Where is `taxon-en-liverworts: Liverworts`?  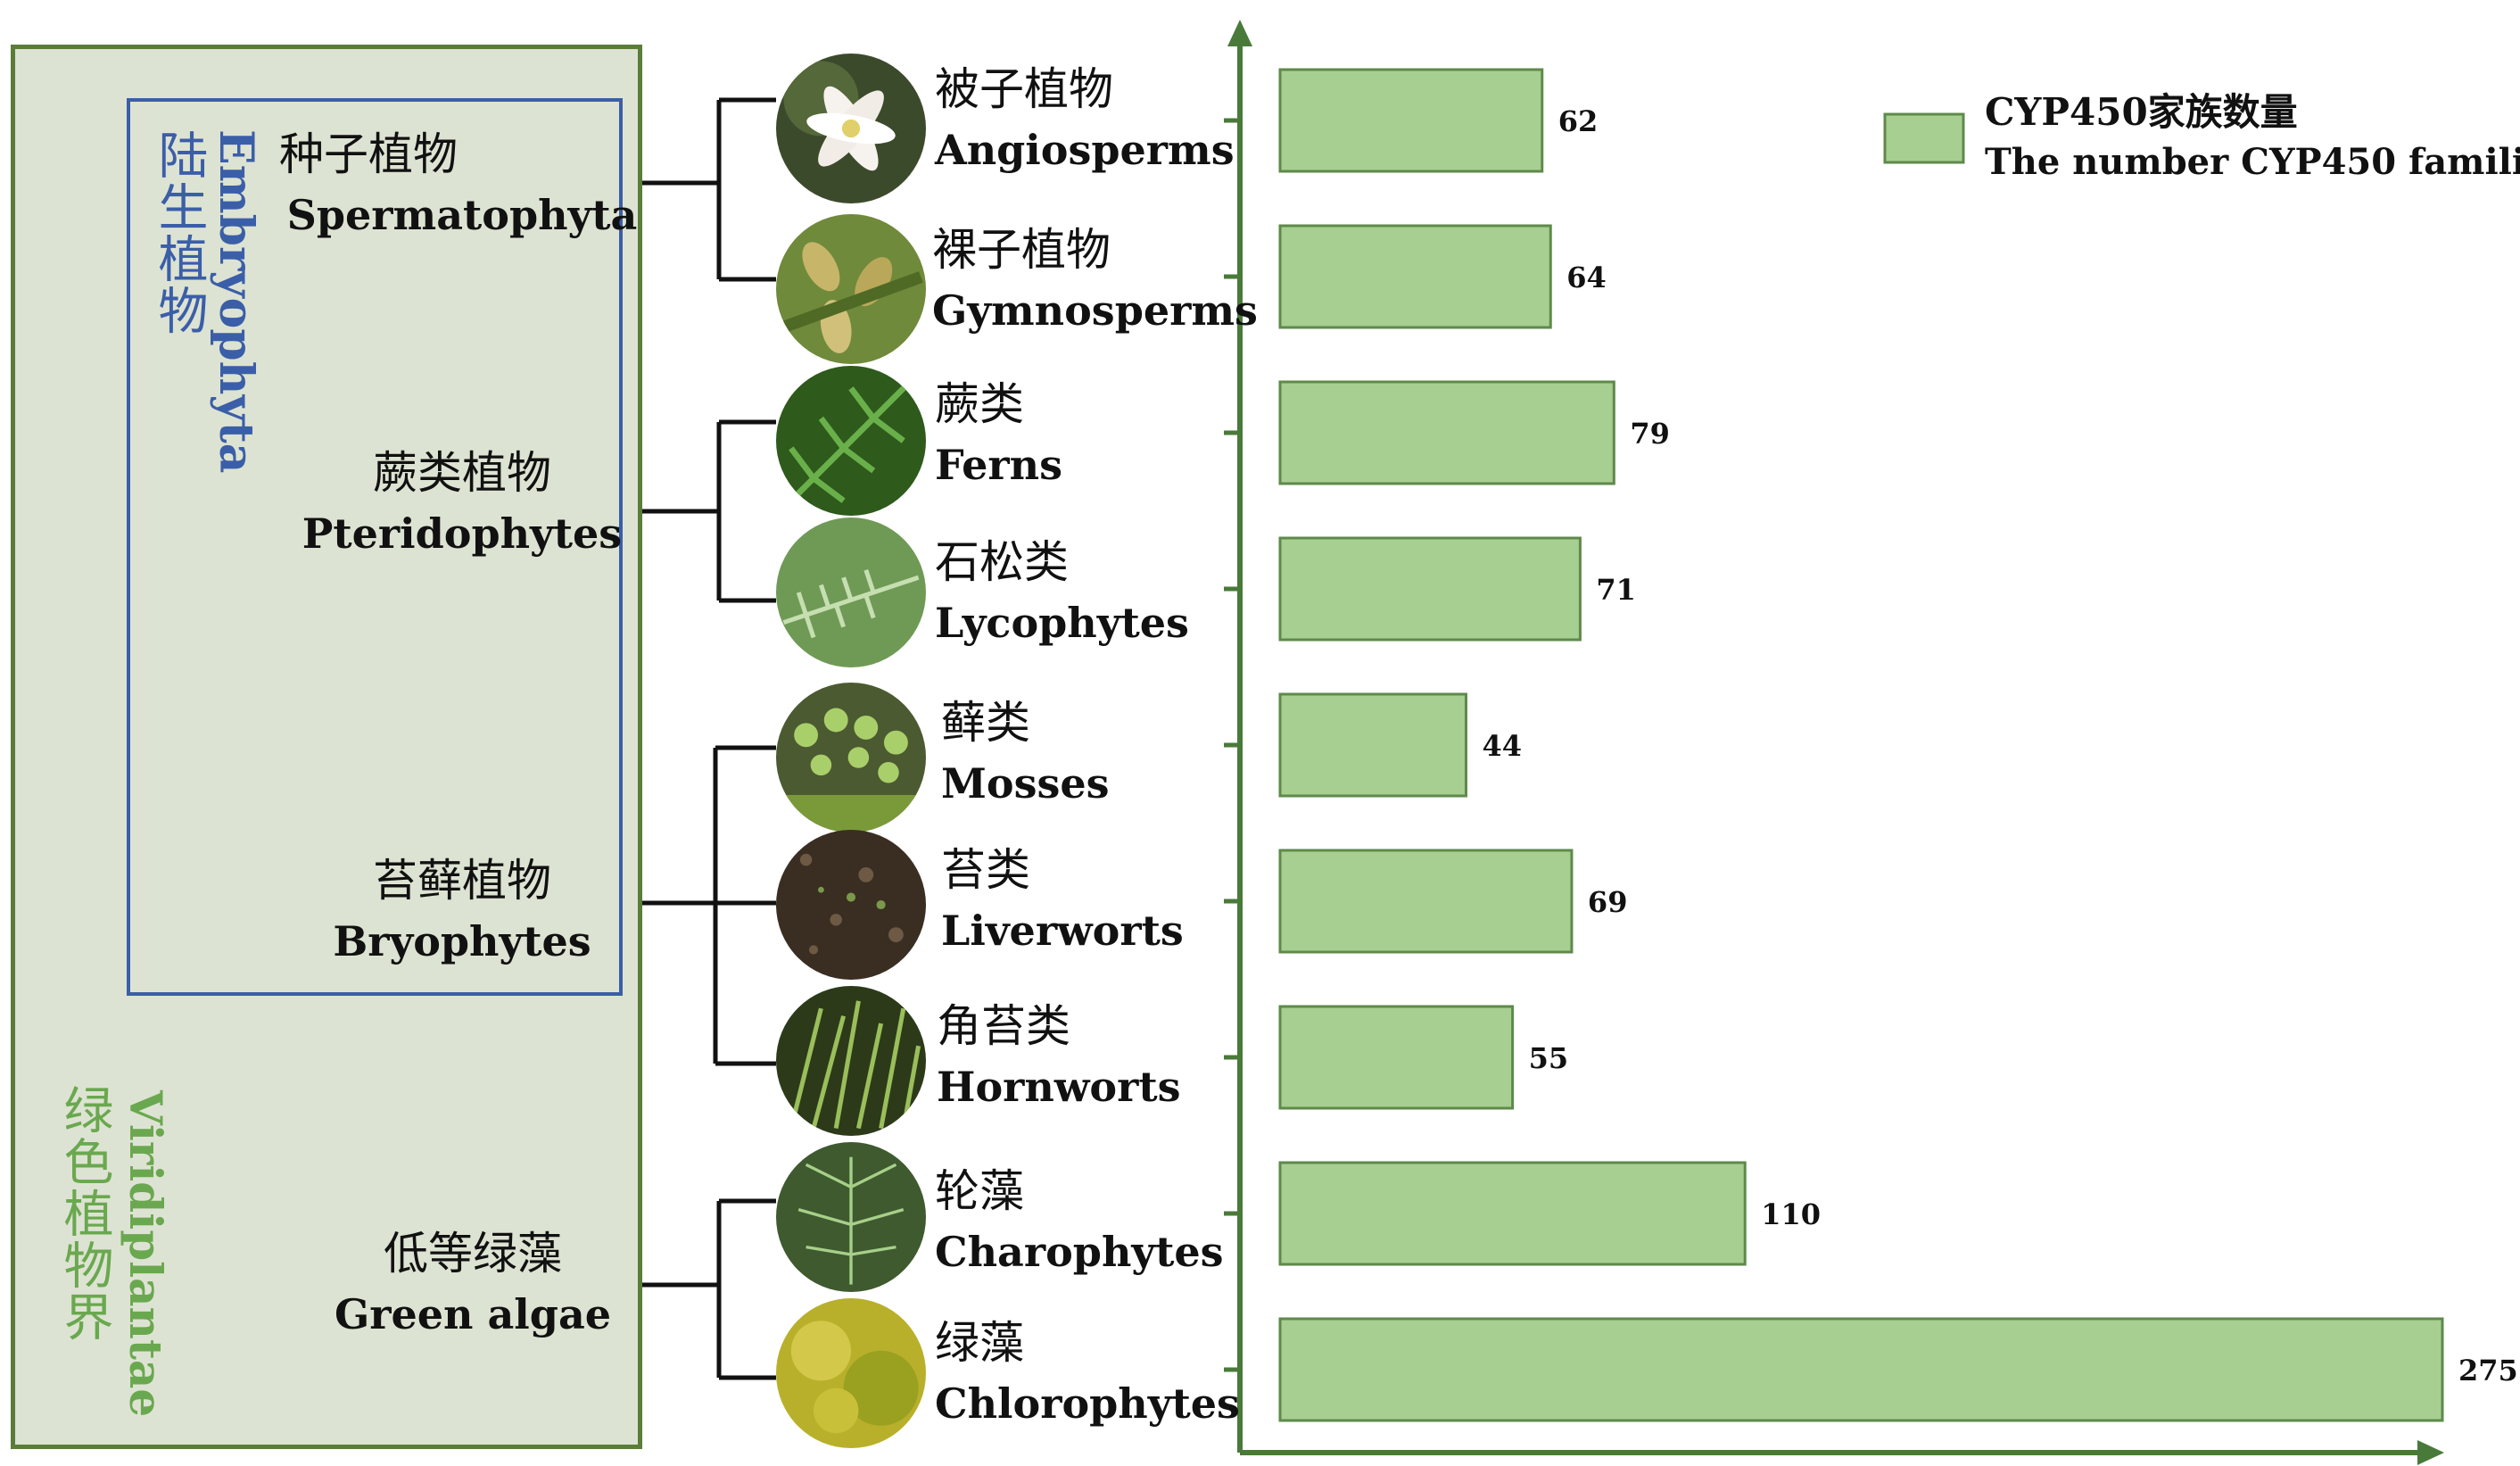
taxon-en-liverworts: Liverworts is located at coordinates (1062, 931).